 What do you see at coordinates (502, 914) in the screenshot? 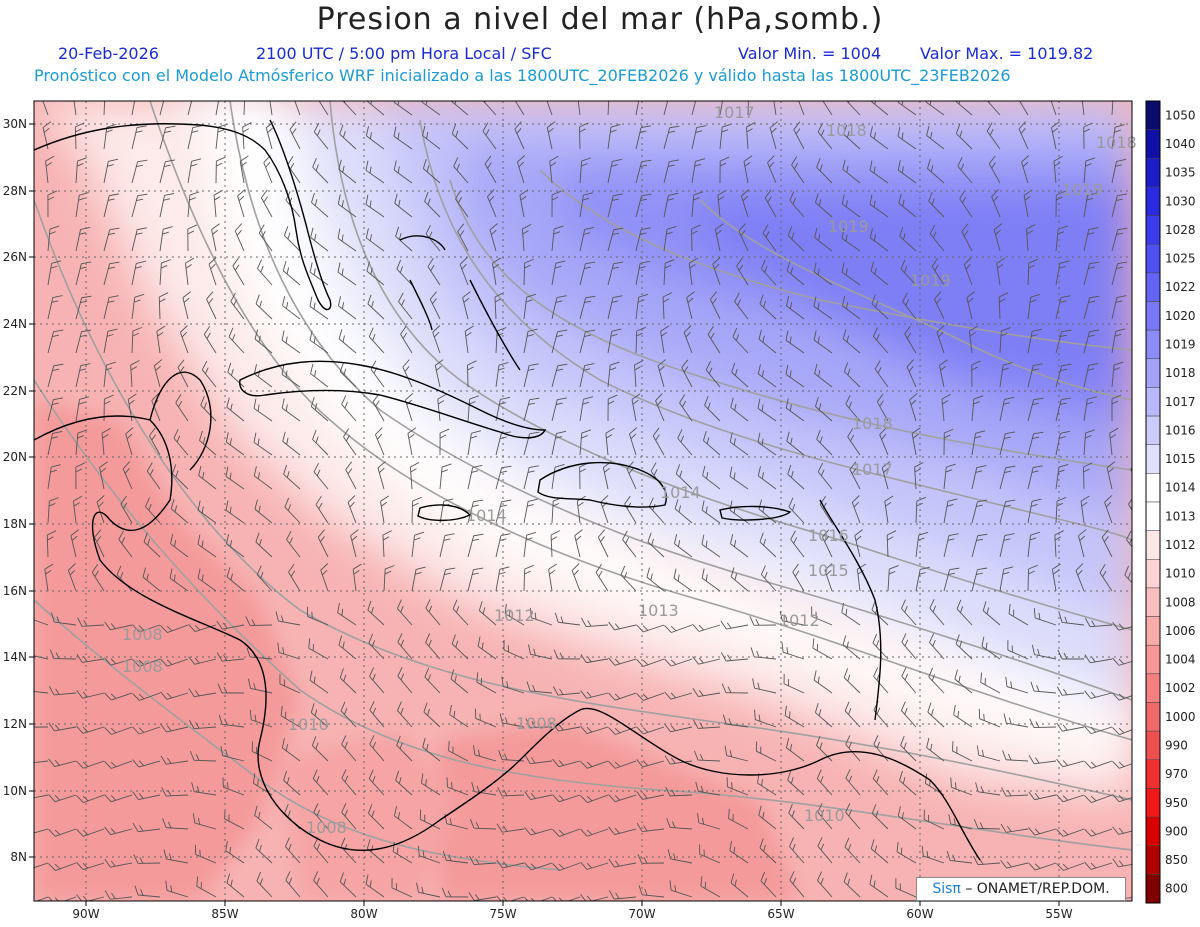
I see `lon-tick-label: 75W` at bounding box center [502, 914].